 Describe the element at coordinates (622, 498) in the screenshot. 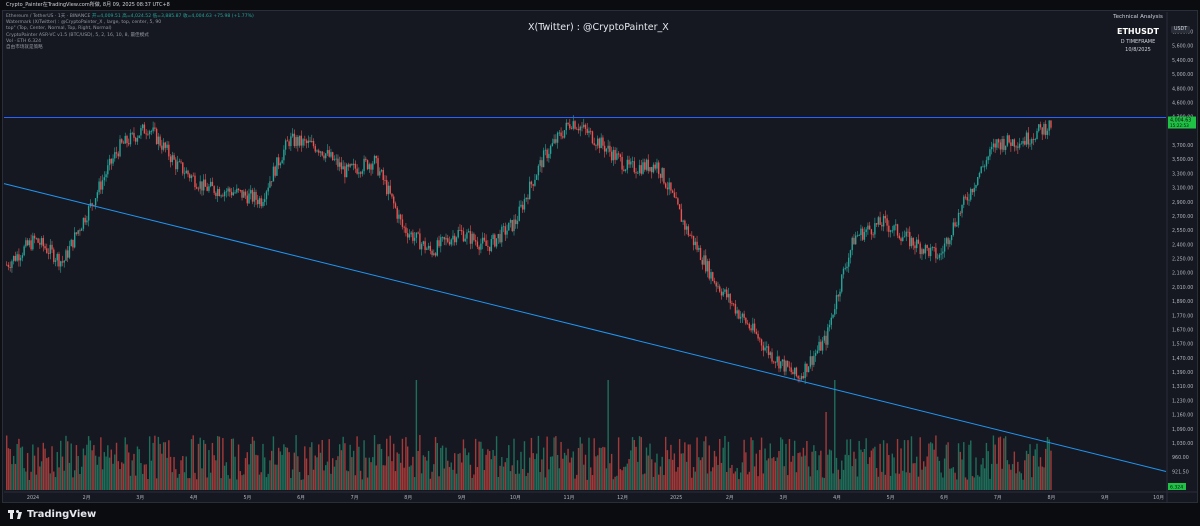

I see `time-tick-label: 12月` at that location.